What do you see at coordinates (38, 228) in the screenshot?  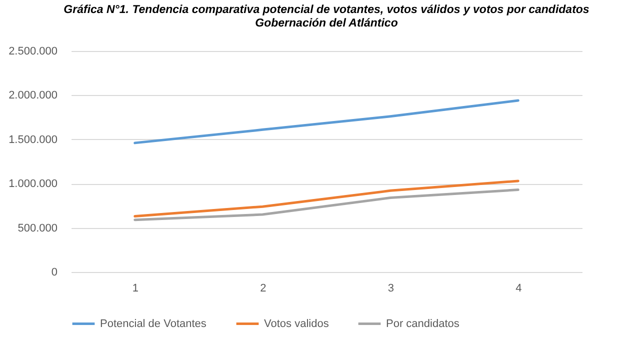 I see `y-tick-label: 500.000` at bounding box center [38, 228].